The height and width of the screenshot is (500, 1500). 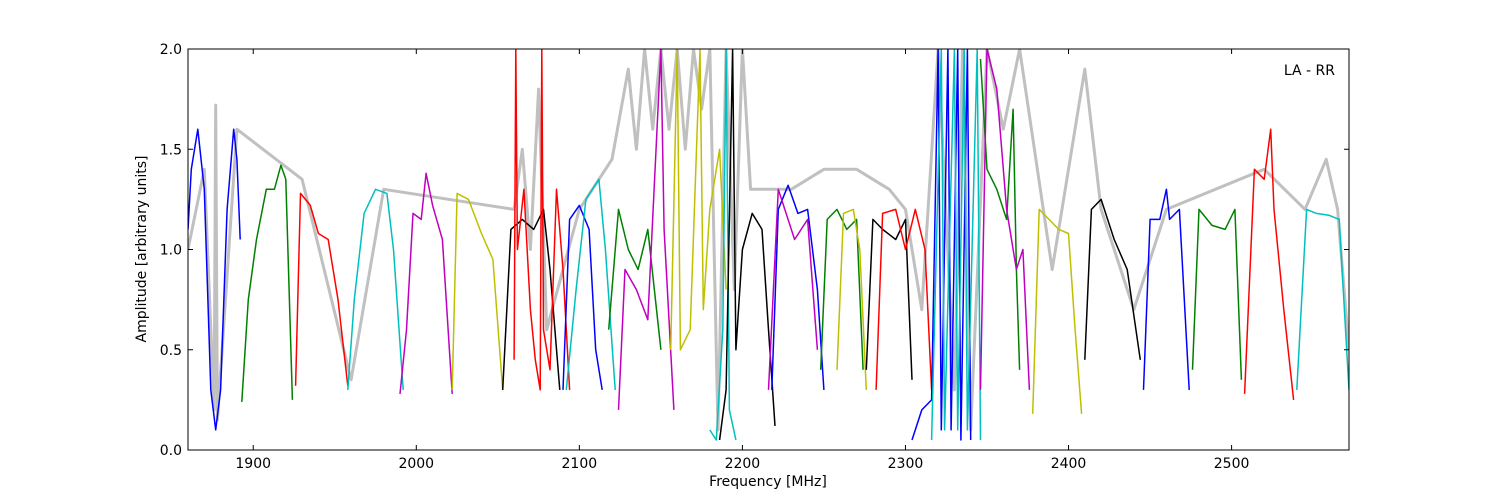 I want to click on x-tick-label: 2100, so click(x=580, y=464).